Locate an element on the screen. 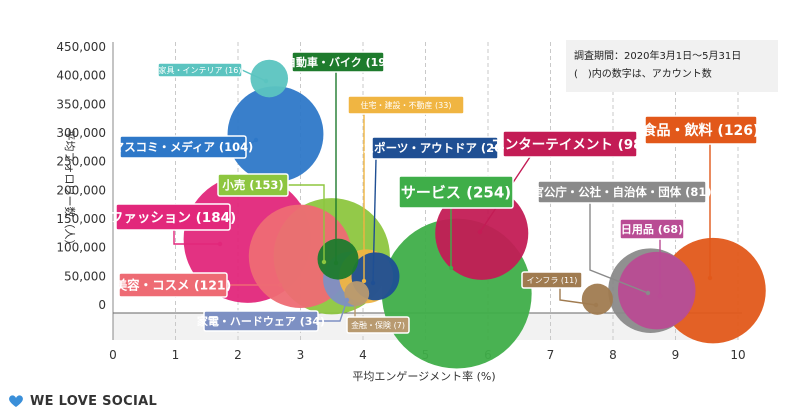  y-tick-label: 0 is located at coordinates (102, 305).